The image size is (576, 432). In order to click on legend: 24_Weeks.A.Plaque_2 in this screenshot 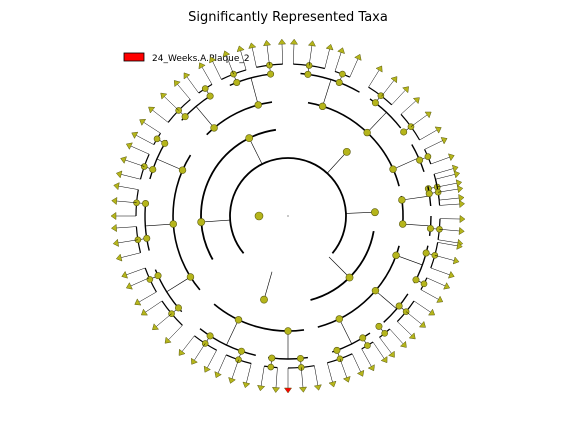, I will do `click(186, 58)`.